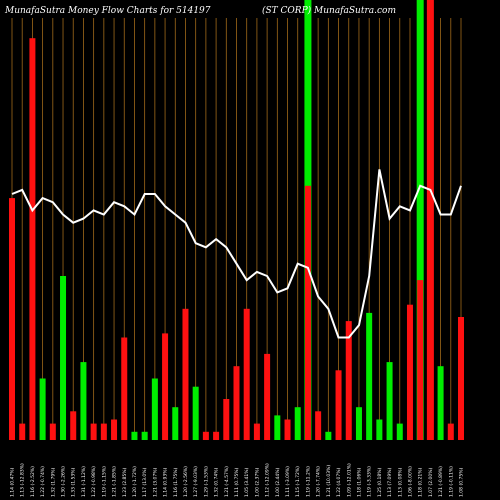 The height and width of the screenshot is (500, 500). What do you see at coordinates (13, 482) in the screenshot?
I see `x-tick-label: 1.14 (0.47%)` at bounding box center [13, 482].